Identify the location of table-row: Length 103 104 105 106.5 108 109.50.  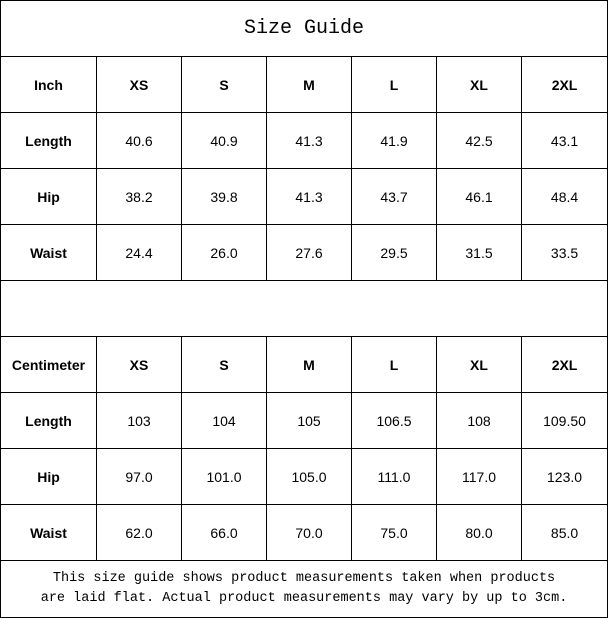
(304, 420).